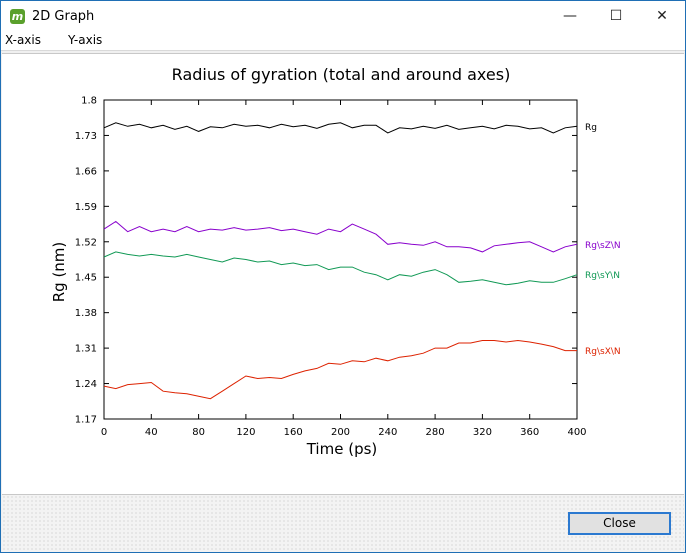  What do you see at coordinates (63, 16) in the screenshot?
I see `window-title: 2D Graph` at bounding box center [63, 16].